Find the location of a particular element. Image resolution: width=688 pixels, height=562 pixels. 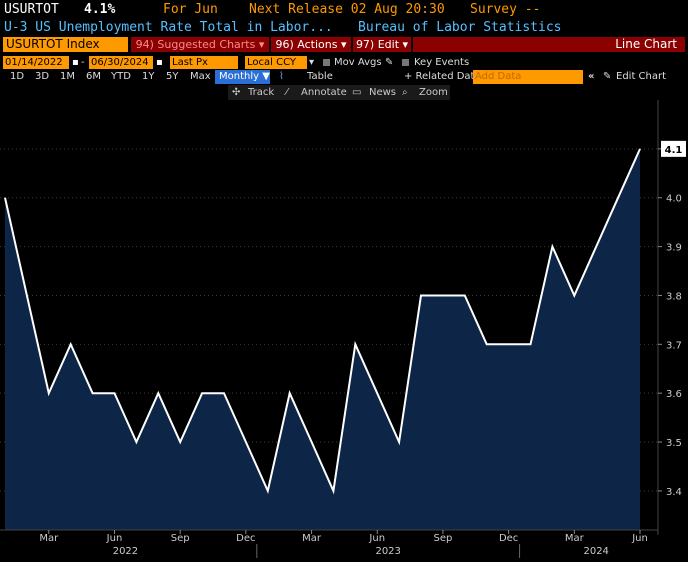

annotate-tool: Annotate is located at coordinates (324, 92).